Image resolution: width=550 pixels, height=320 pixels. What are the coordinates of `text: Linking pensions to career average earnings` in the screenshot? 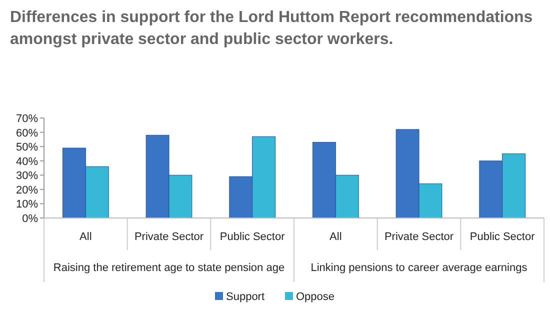 It's located at (419, 268).